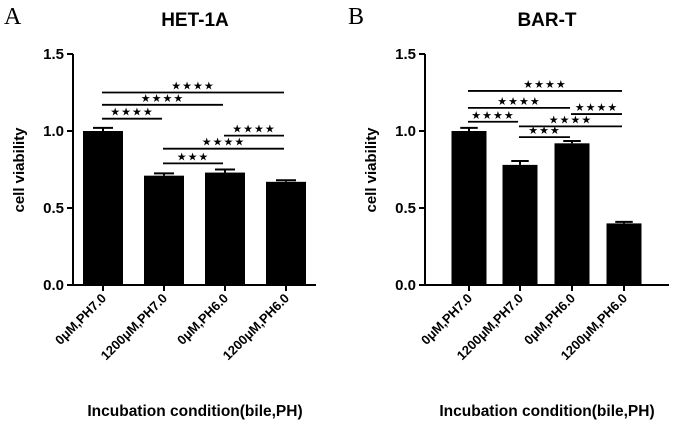  Describe the element at coordinates (356, 17) in the screenshot. I see `panel-b-label: B` at that location.